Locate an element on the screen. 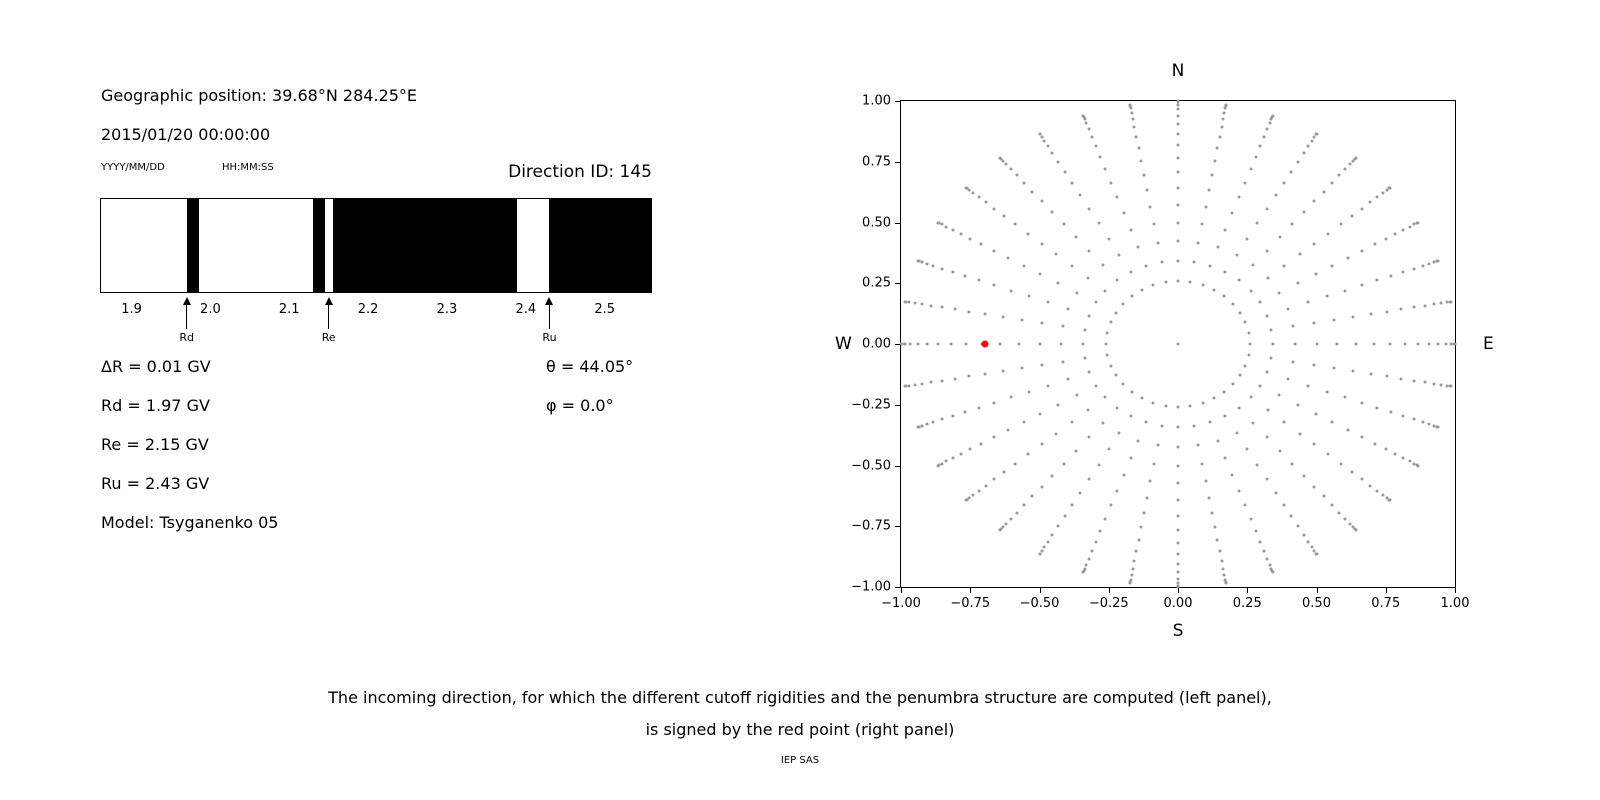 Image resolution: width=1600 pixels, height=800 pixels. direction-center-dot is located at coordinates (1178, 344).